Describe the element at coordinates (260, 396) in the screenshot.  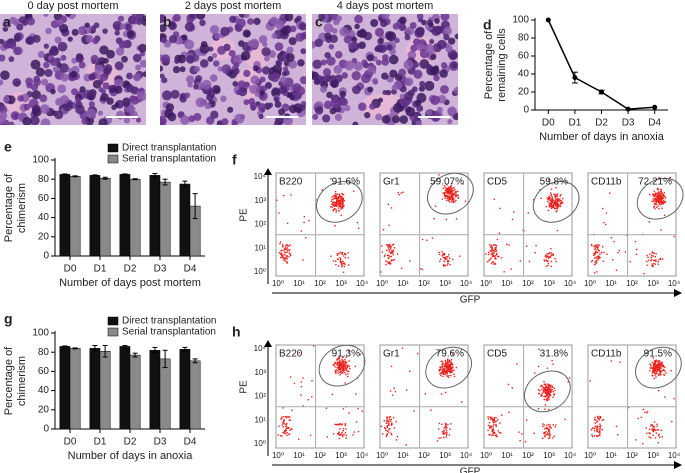
I see `y-tick-label: 10²` at that location.